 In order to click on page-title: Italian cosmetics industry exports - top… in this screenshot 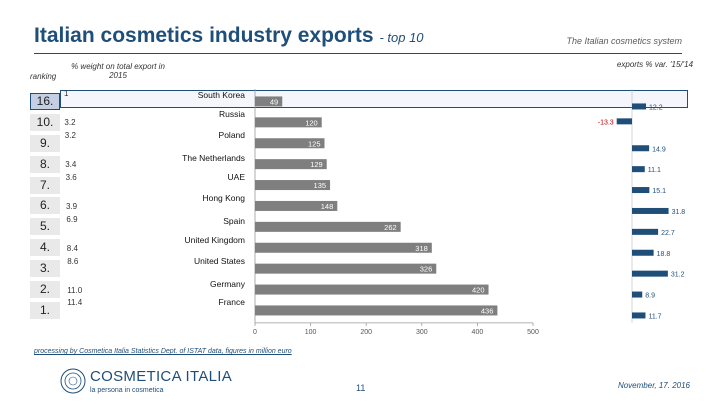, I will do `click(229, 36)`.